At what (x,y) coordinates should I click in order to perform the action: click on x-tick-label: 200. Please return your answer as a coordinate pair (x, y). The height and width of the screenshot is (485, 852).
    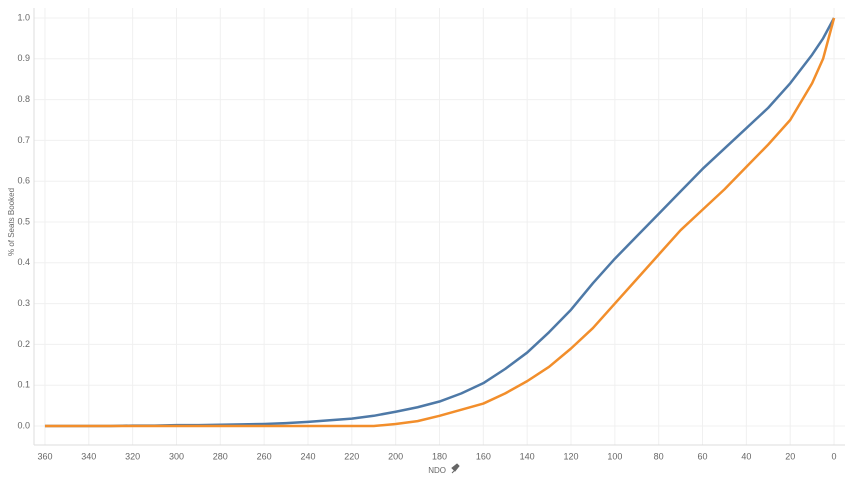
    Looking at the image, I should click on (395, 456).